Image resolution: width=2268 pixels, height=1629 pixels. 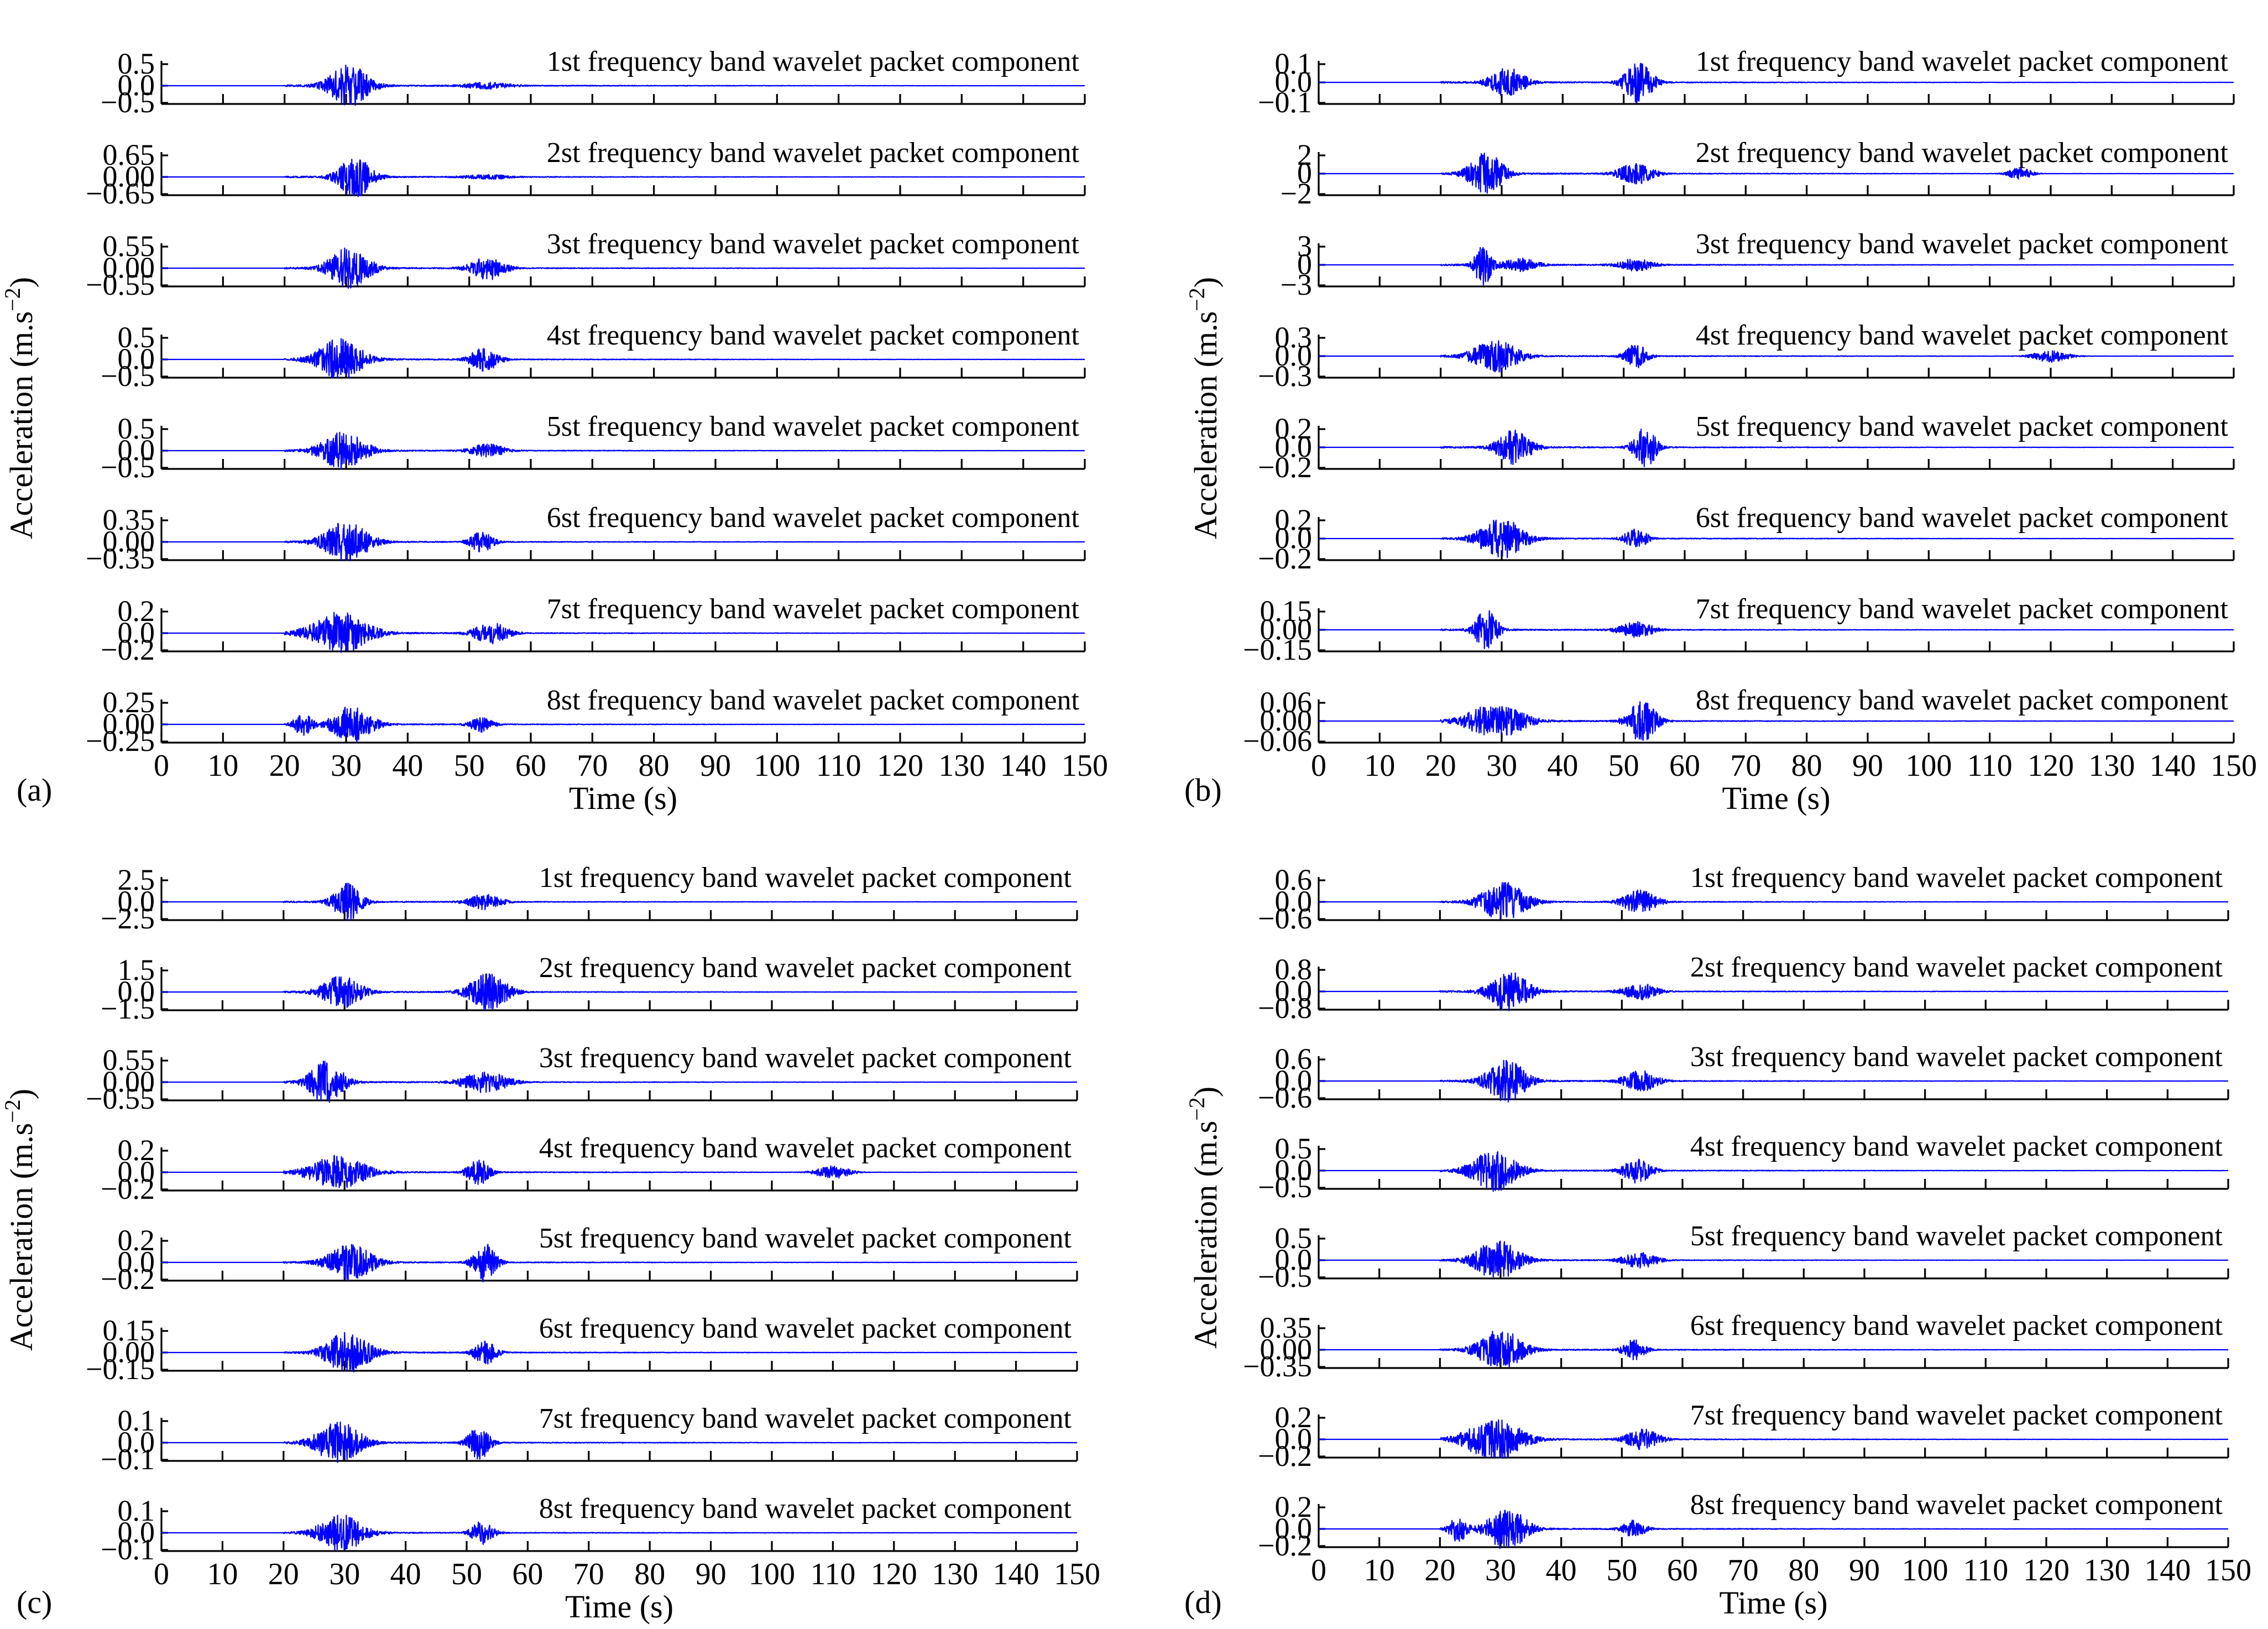 What do you see at coordinates (833, 1574) in the screenshot?
I see `x-tick-label: 110` at bounding box center [833, 1574].